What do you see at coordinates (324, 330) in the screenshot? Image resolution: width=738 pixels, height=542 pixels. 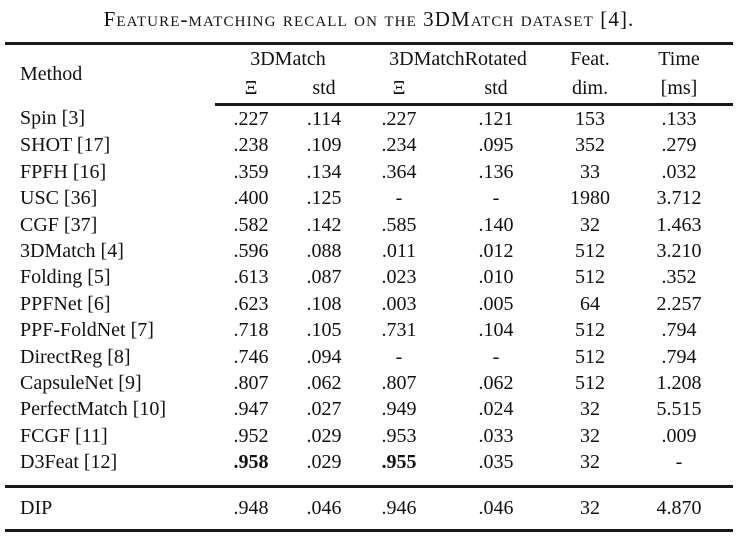 I see `value-cell: .105` at bounding box center [324, 330].